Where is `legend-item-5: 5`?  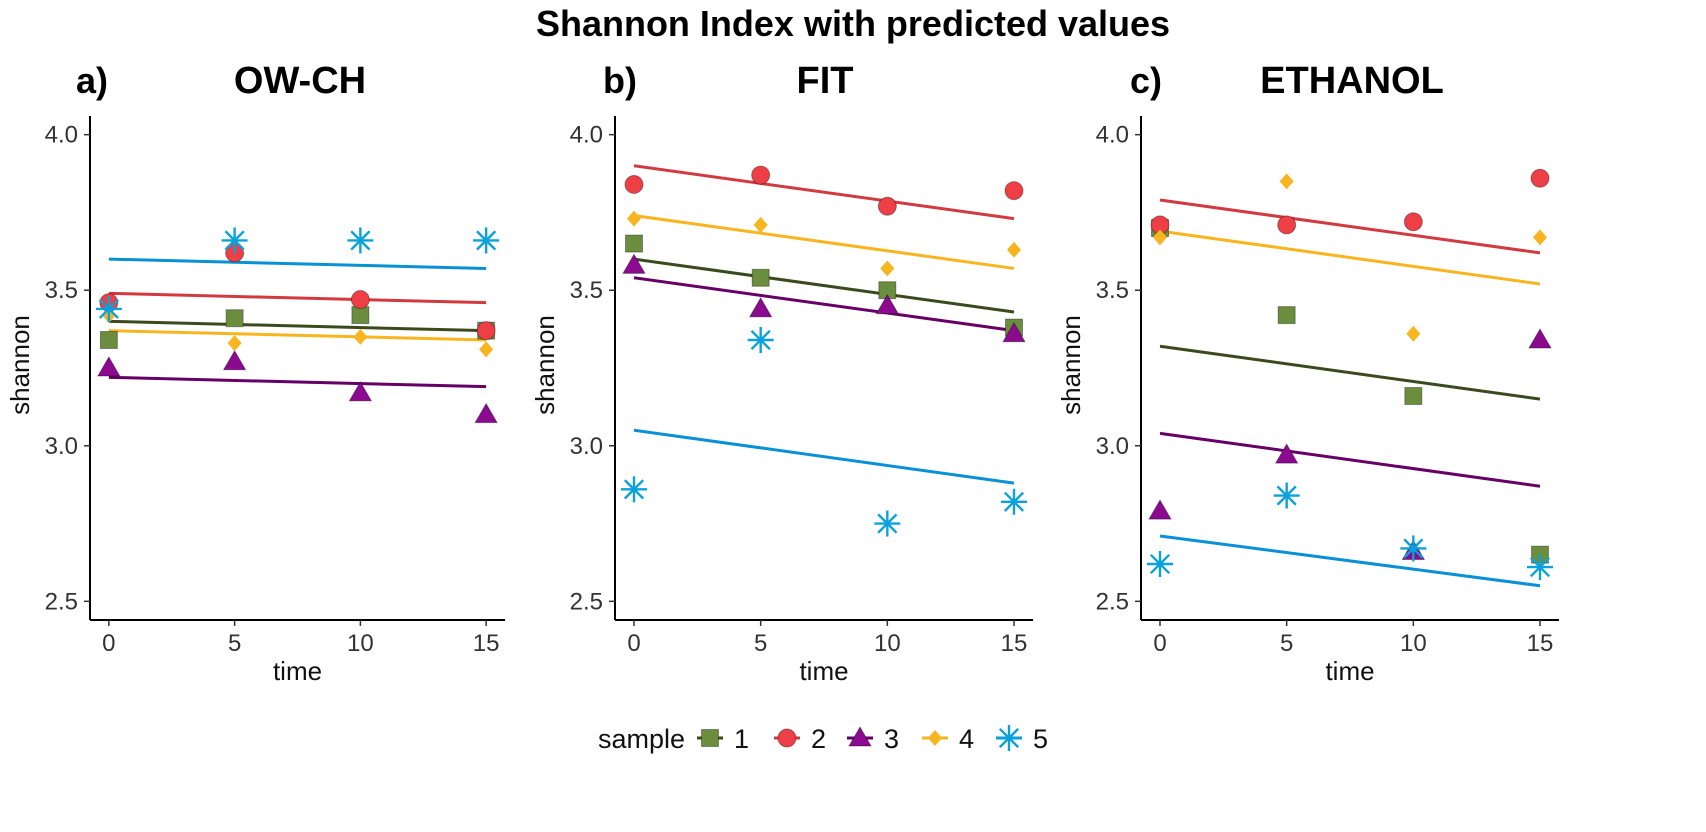
legend-item-5: 5 is located at coordinates (1022, 739).